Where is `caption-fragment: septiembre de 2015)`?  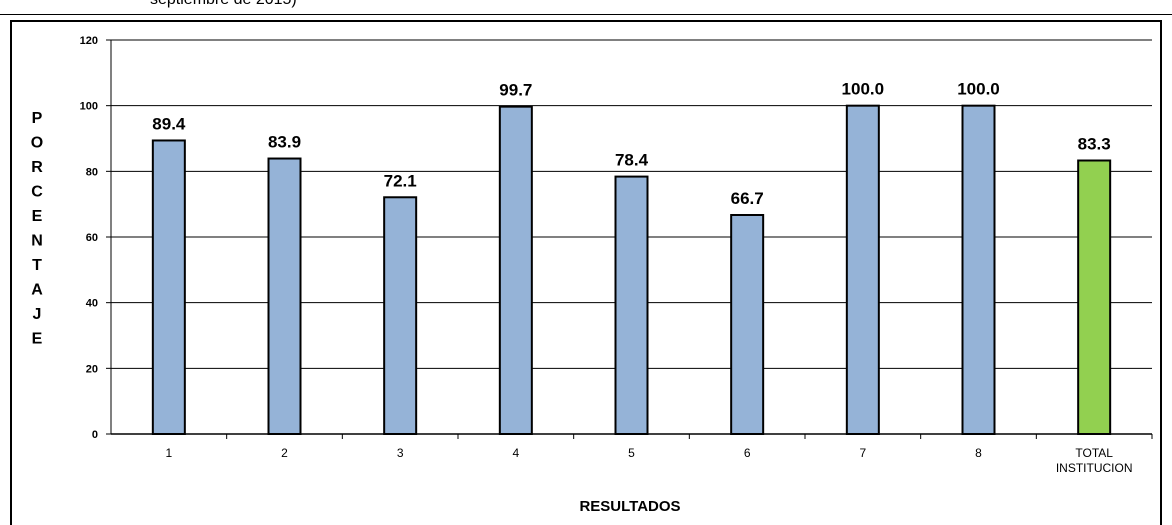
caption-fragment: septiembre de 2015) is located at coordinates (223, 4).